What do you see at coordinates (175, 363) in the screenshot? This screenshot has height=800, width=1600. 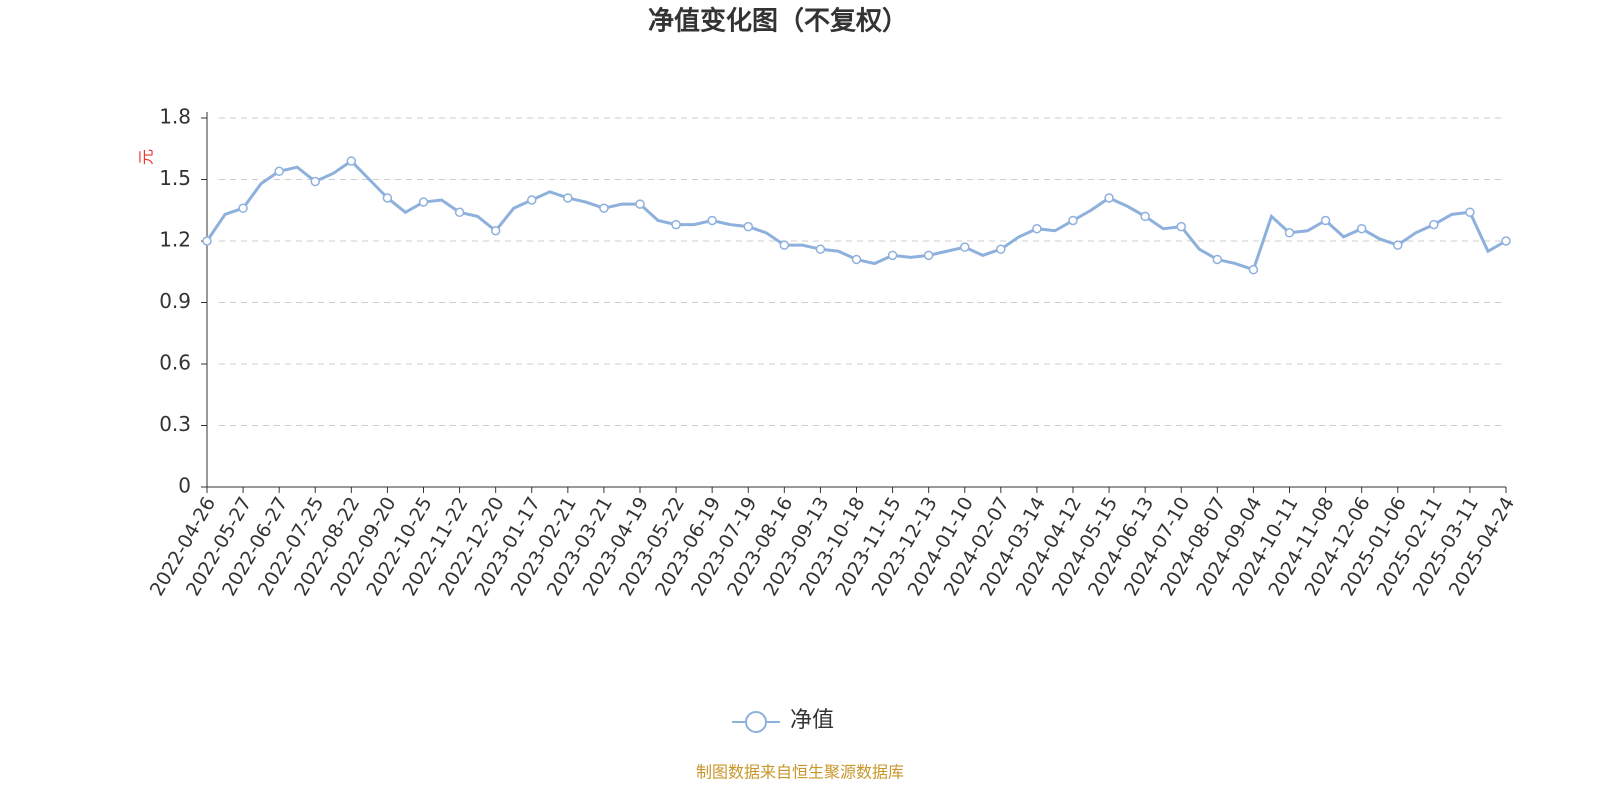 I see `y-tick-label: 0.6` at bounding box center [175, 363].